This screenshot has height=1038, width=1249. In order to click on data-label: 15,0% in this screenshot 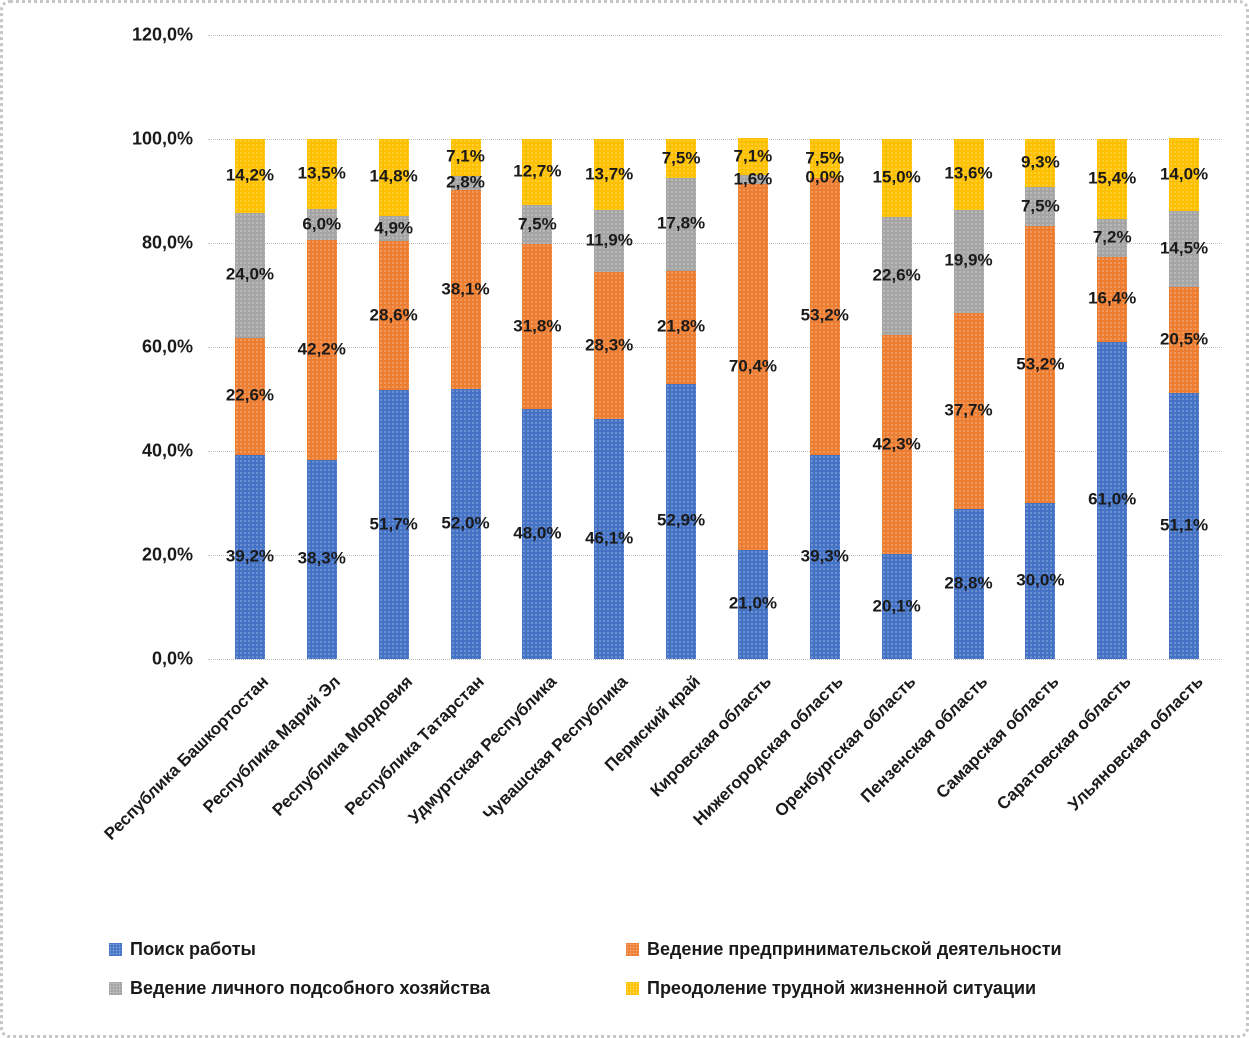, I will do `click(896, 177)`.